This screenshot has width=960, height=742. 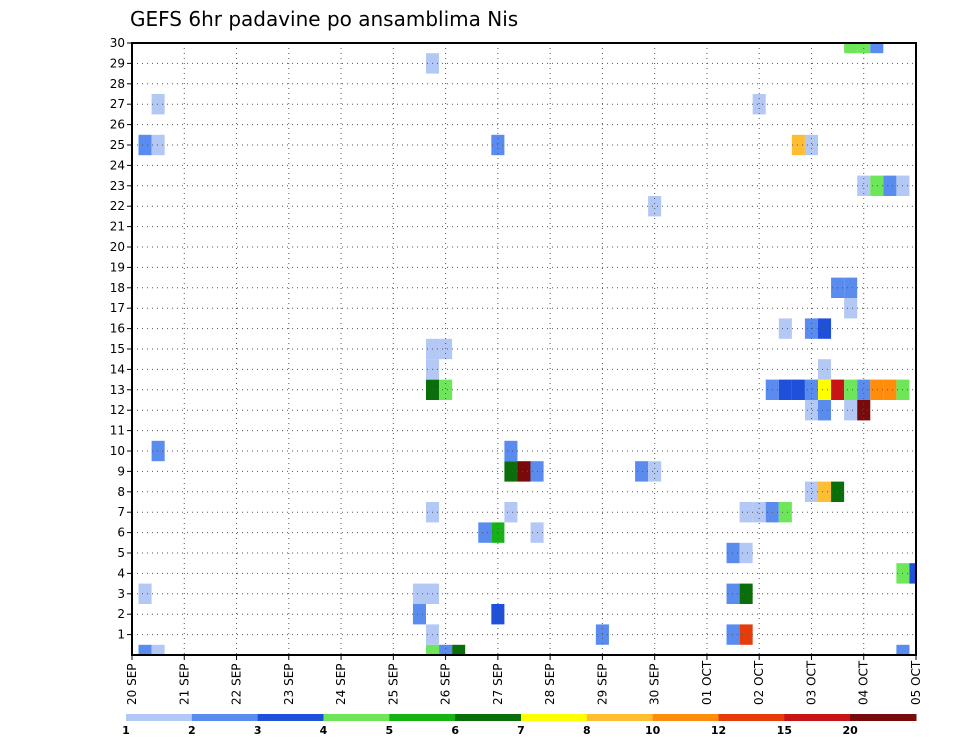 What do you see at coordinates (117, 227) in the screenshot?
I see `y-tick-label: 21` at bounding box center [117, 227].